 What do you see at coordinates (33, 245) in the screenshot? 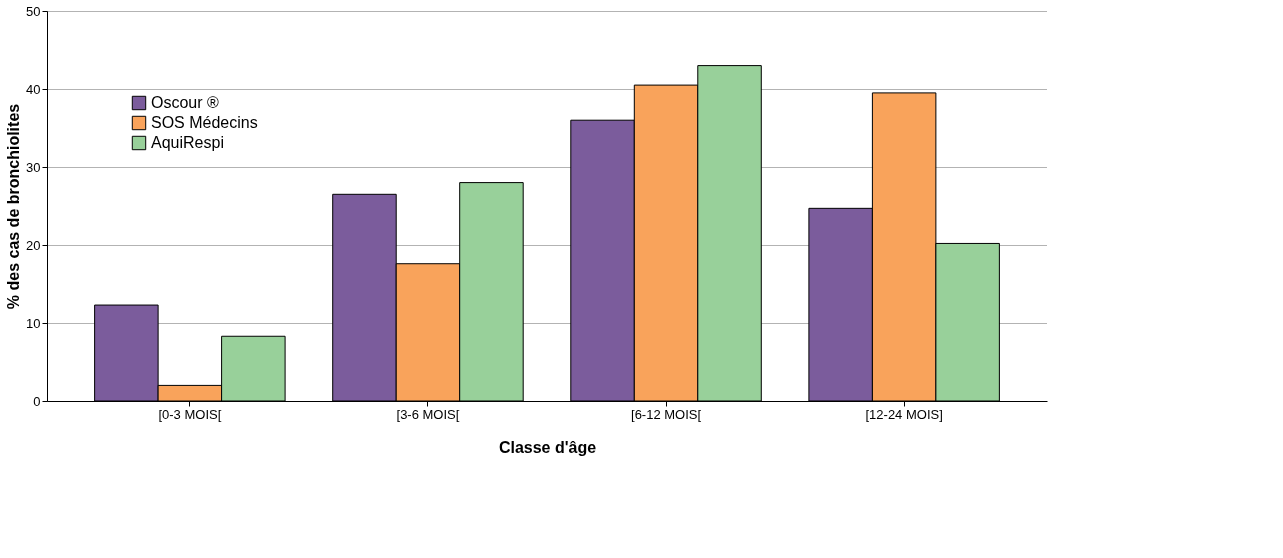
I see `y-tick-label: 20` at bounding box center [33, 245].